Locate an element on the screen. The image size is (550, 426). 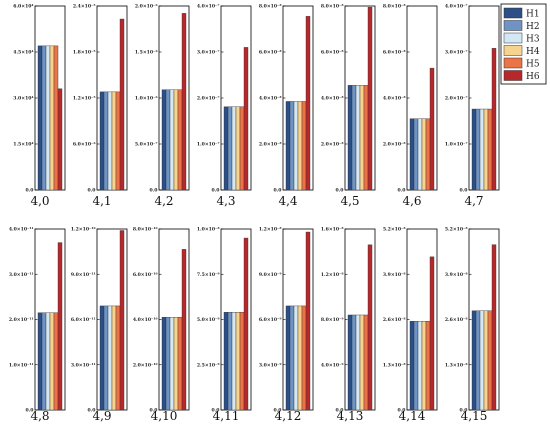
tick-label: 1.2×10⁻¹⁰ is located at coordinates (83, 230).